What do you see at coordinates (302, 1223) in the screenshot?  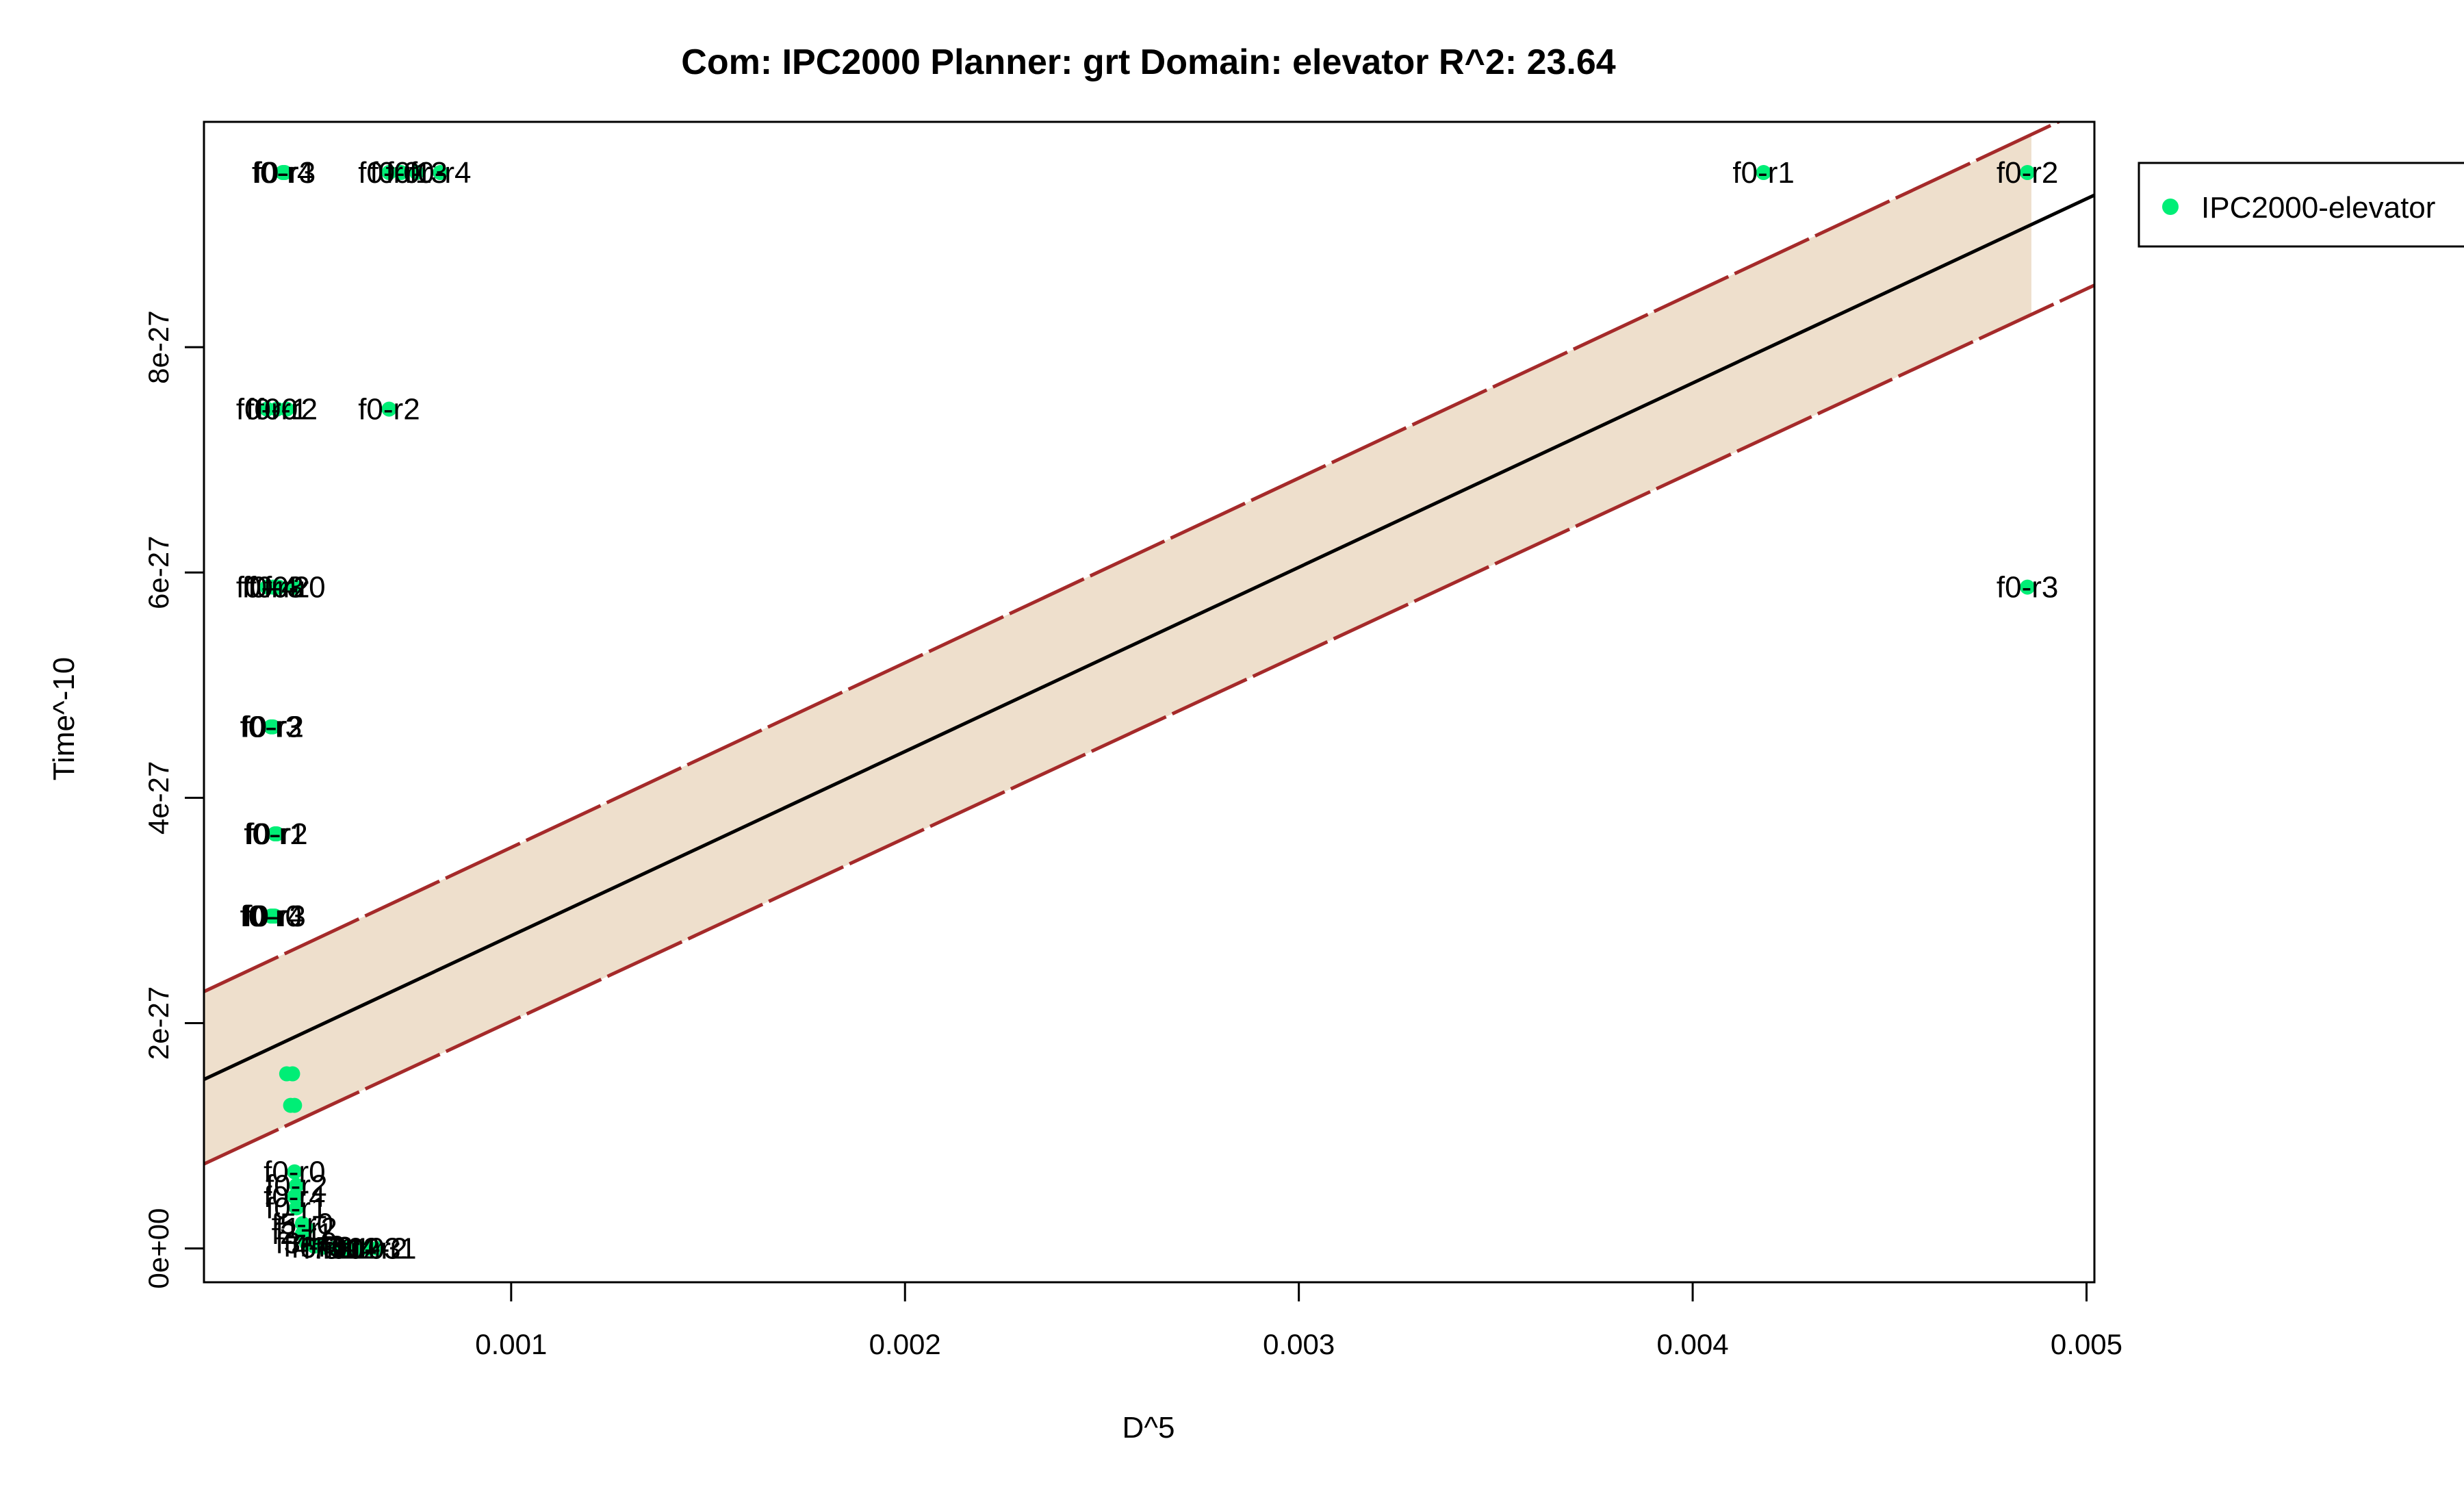 I see `point-label: f5-r0` at bounding box center [302, 1223].